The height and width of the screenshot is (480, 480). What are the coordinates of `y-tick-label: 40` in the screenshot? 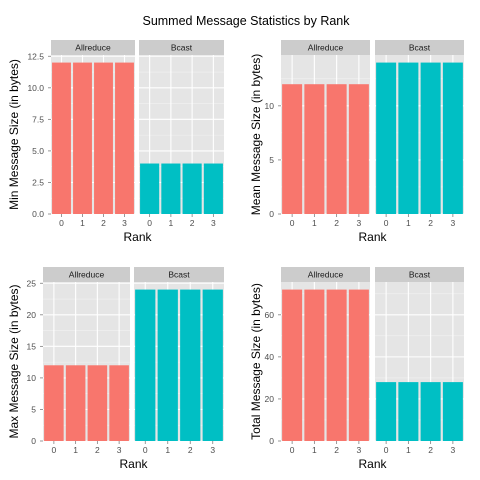 It's located at (270, 357).